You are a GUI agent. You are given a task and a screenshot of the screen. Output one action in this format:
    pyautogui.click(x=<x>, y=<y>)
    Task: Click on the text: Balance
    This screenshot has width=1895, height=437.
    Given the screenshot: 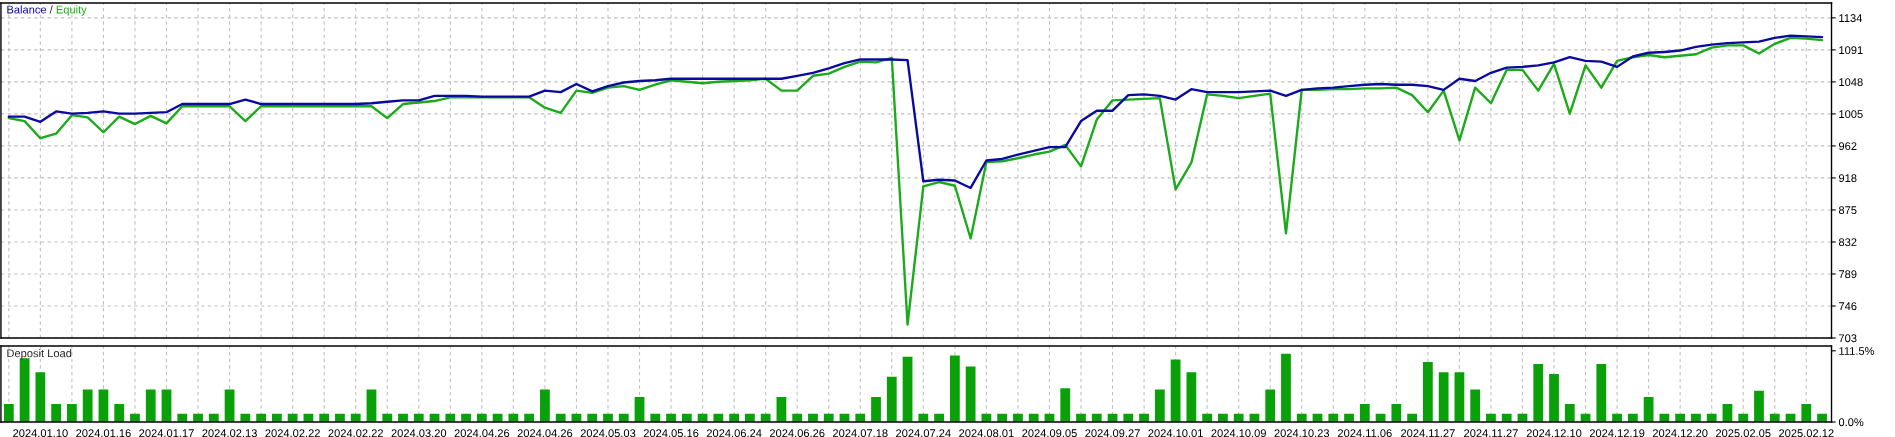 What is the action you would take?
    pyautogui.click(x=27, y=9)
    